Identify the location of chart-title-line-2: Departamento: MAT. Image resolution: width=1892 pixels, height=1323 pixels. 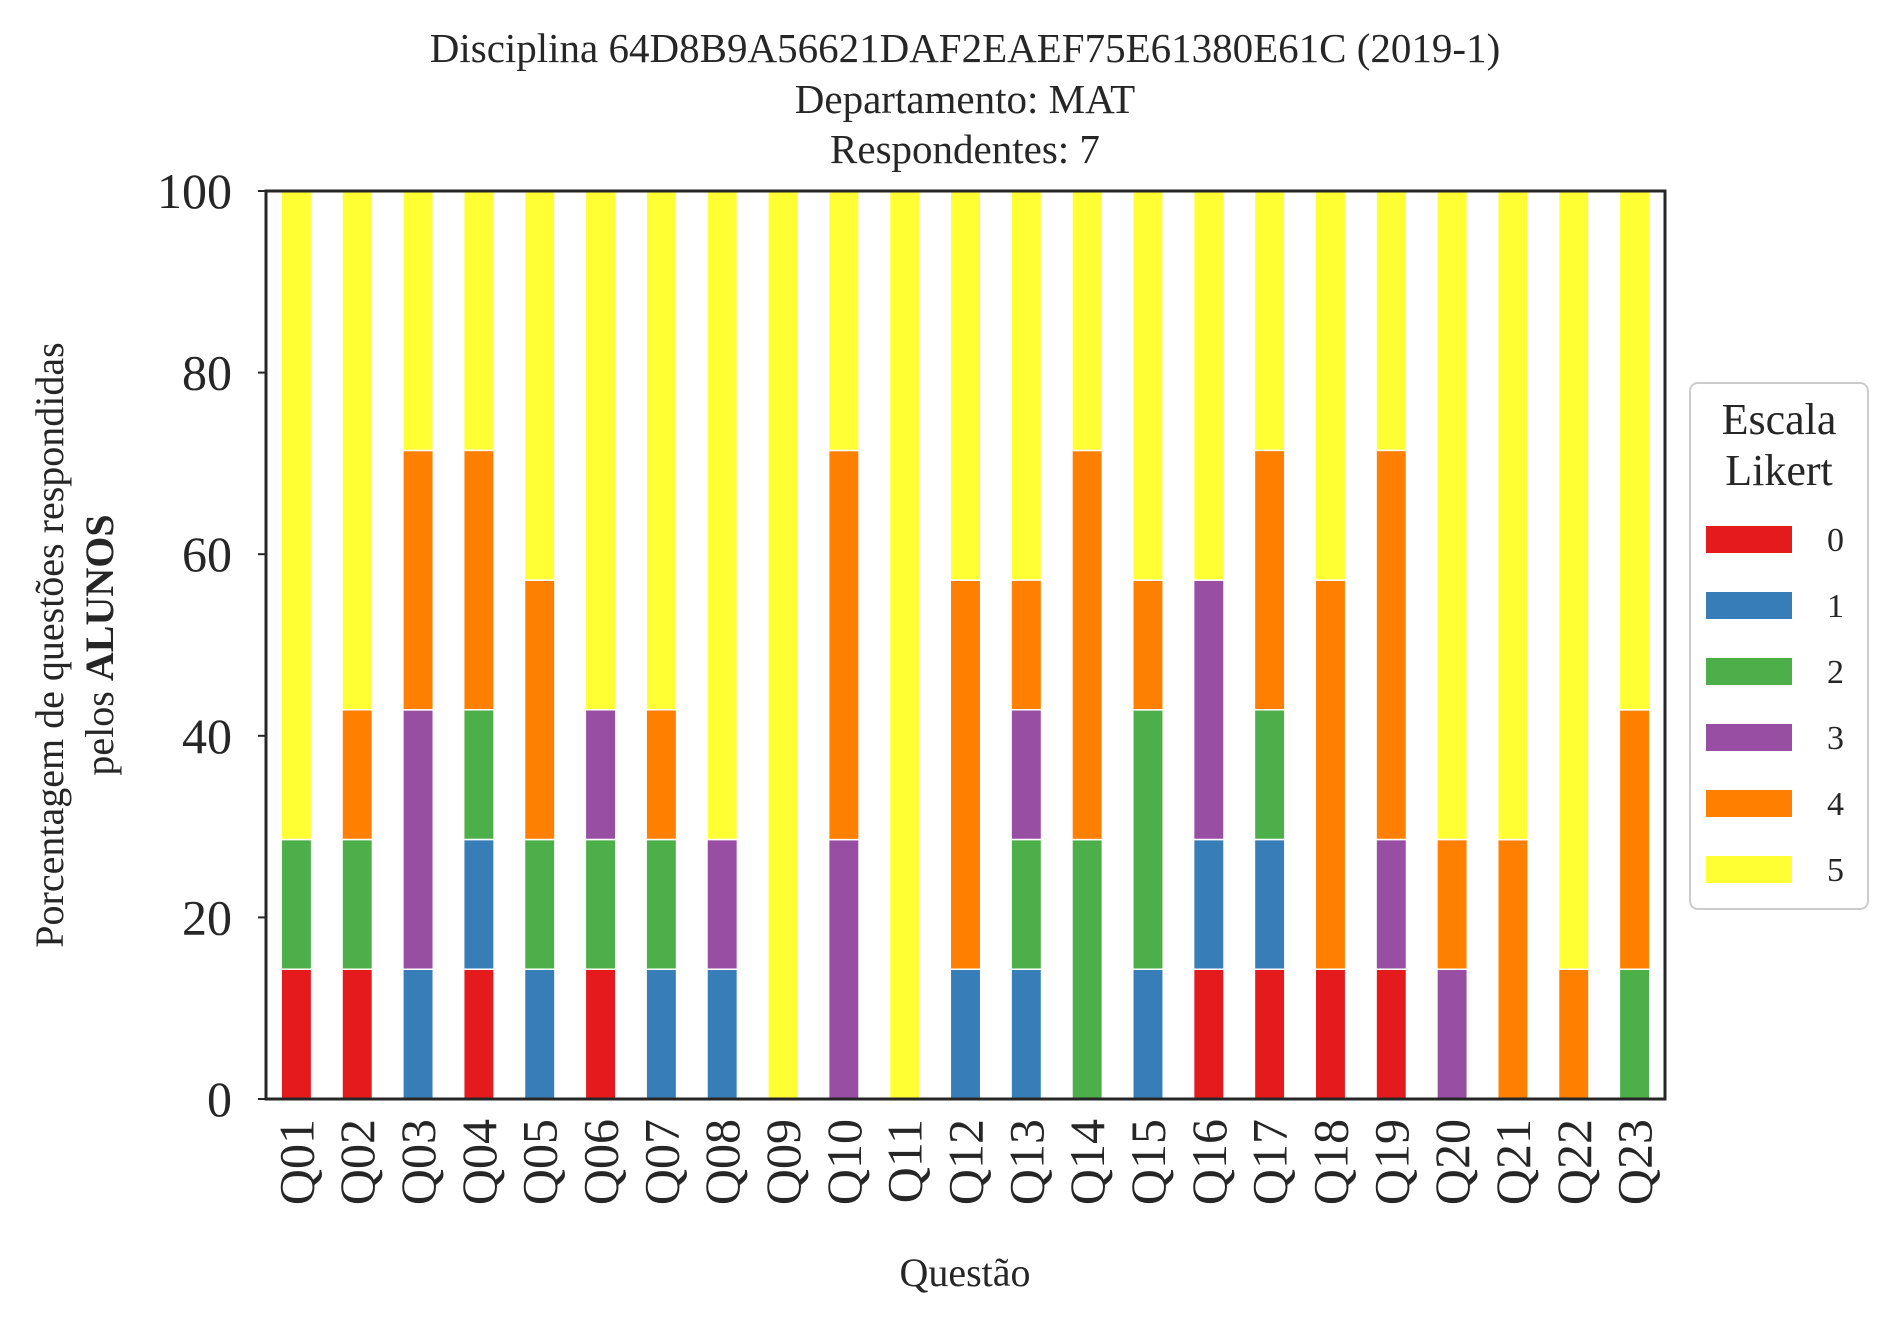
(965, 99).